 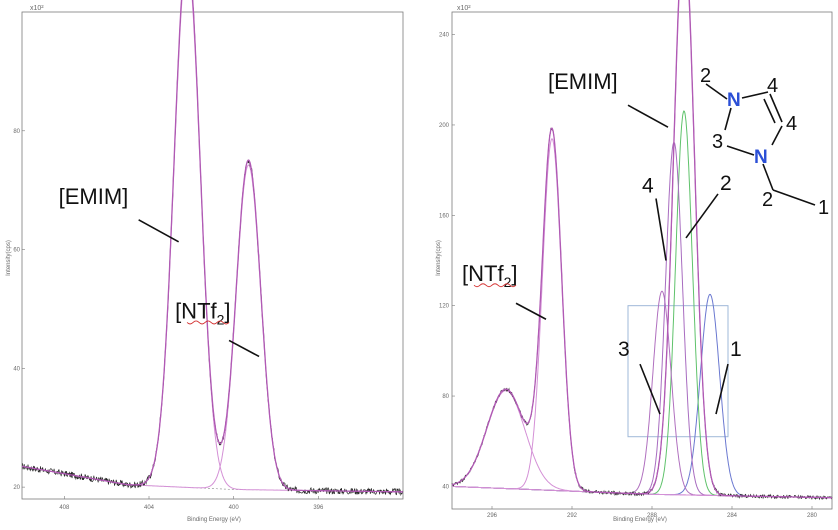 What do you see at coordinates (149, 508) in the screenshot?
I see `x-tick-label: 404` at bounding box center [149, 508].